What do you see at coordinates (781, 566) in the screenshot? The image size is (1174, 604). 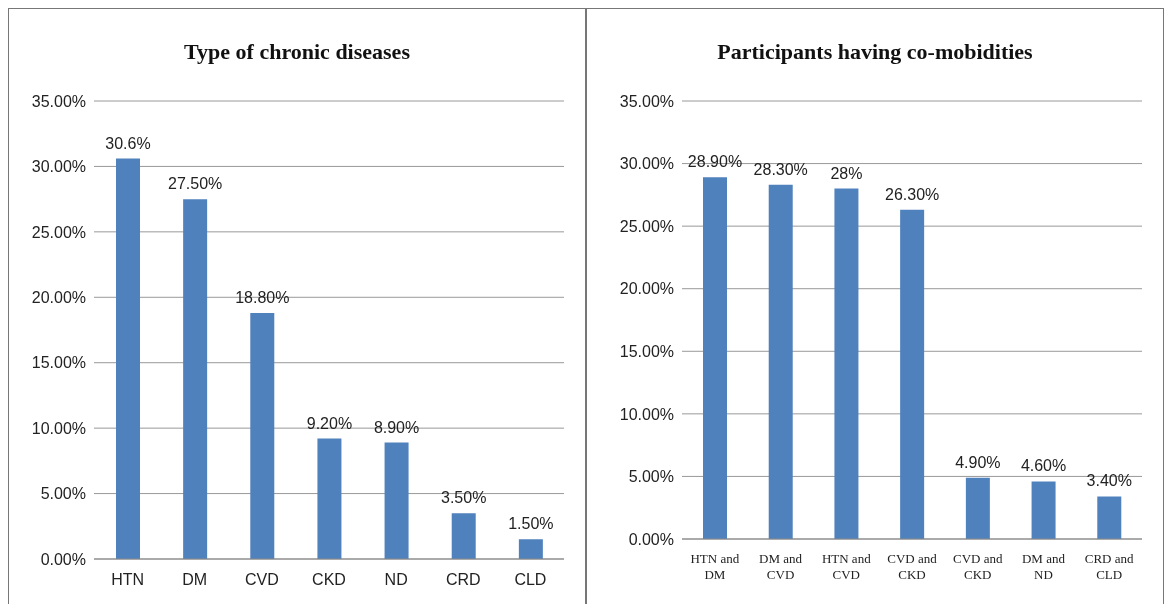 I see `x-tick-label: DM and CVD` at bounding box center [781, 566].